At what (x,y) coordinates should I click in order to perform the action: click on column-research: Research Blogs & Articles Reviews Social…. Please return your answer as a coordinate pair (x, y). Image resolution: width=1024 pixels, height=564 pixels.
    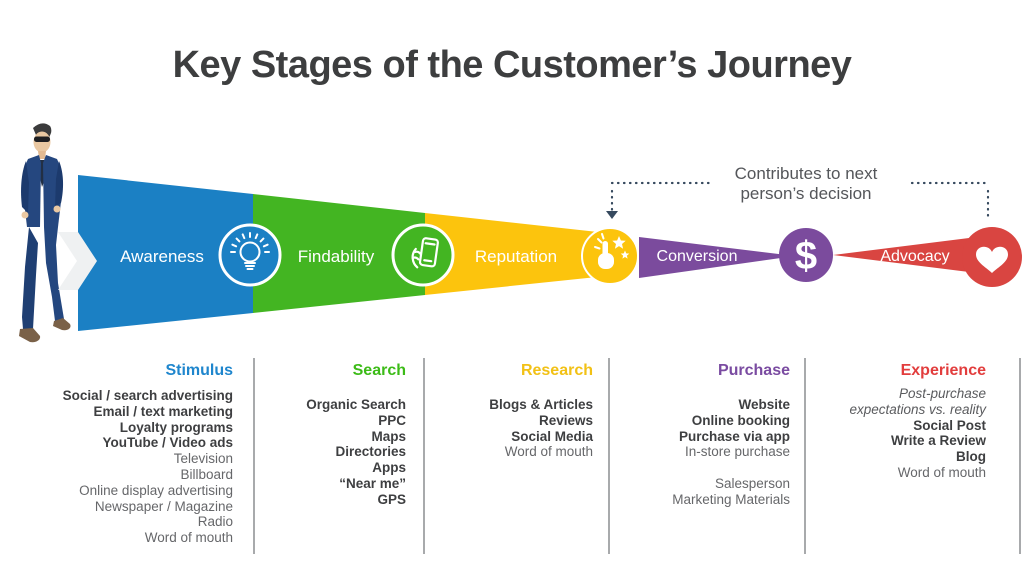
    Looking at the image, I should click on (517, 456).